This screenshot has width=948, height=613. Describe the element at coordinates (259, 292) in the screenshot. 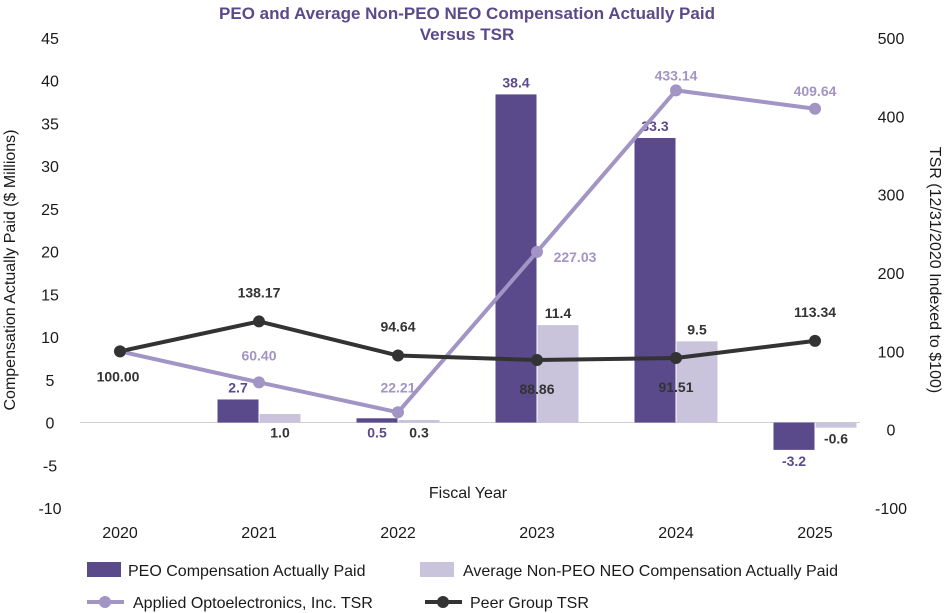

I see `peer-point-label: 138.17` at that location.